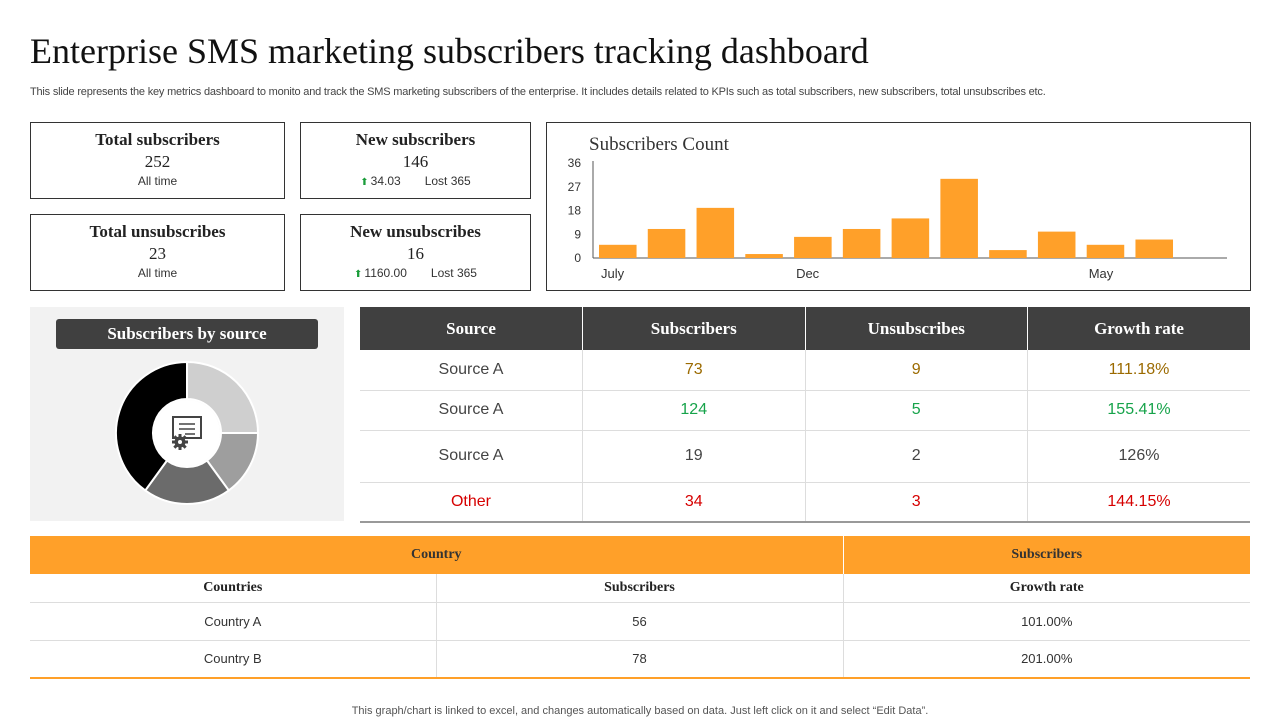 The image size is (1280, 720). Describe the element at coordinates (1046, 621) in the screenshot. I see `cell-growth: 101.00%` at that location.